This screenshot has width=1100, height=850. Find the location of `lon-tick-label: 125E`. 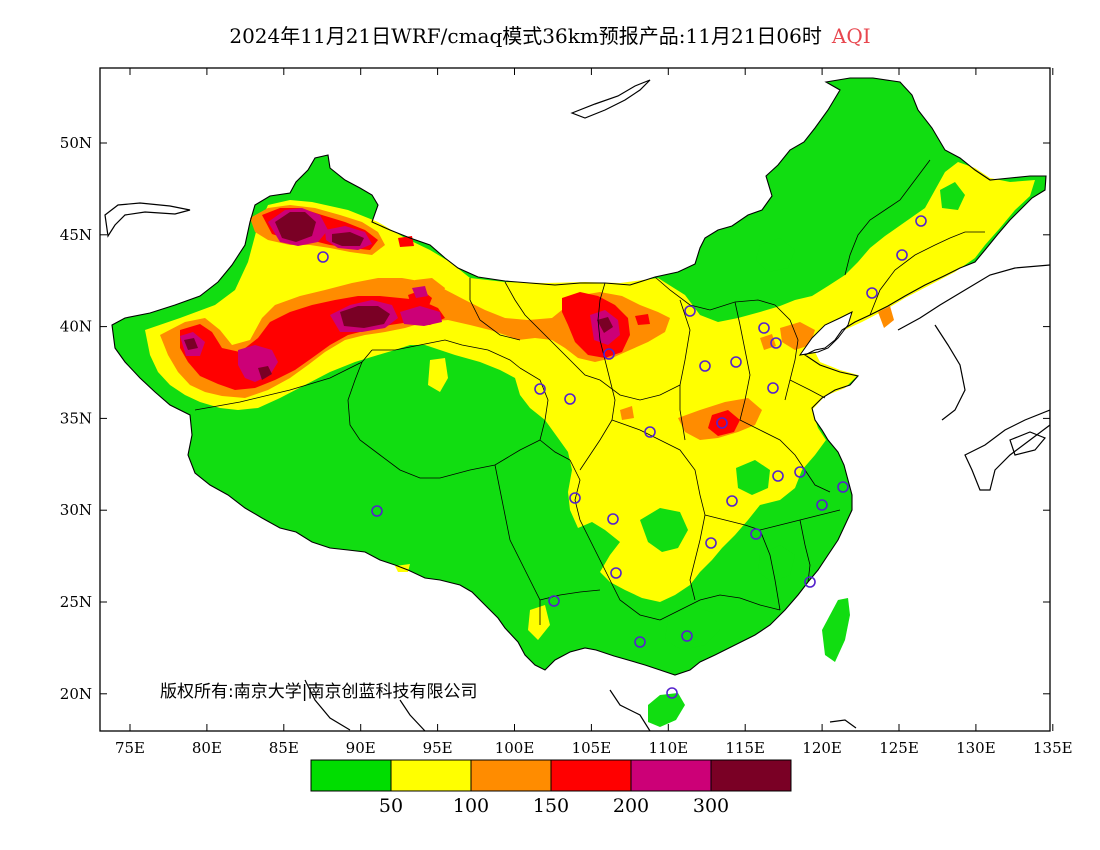

lon-tick-label: 125E is located at coordinates (899, 748).